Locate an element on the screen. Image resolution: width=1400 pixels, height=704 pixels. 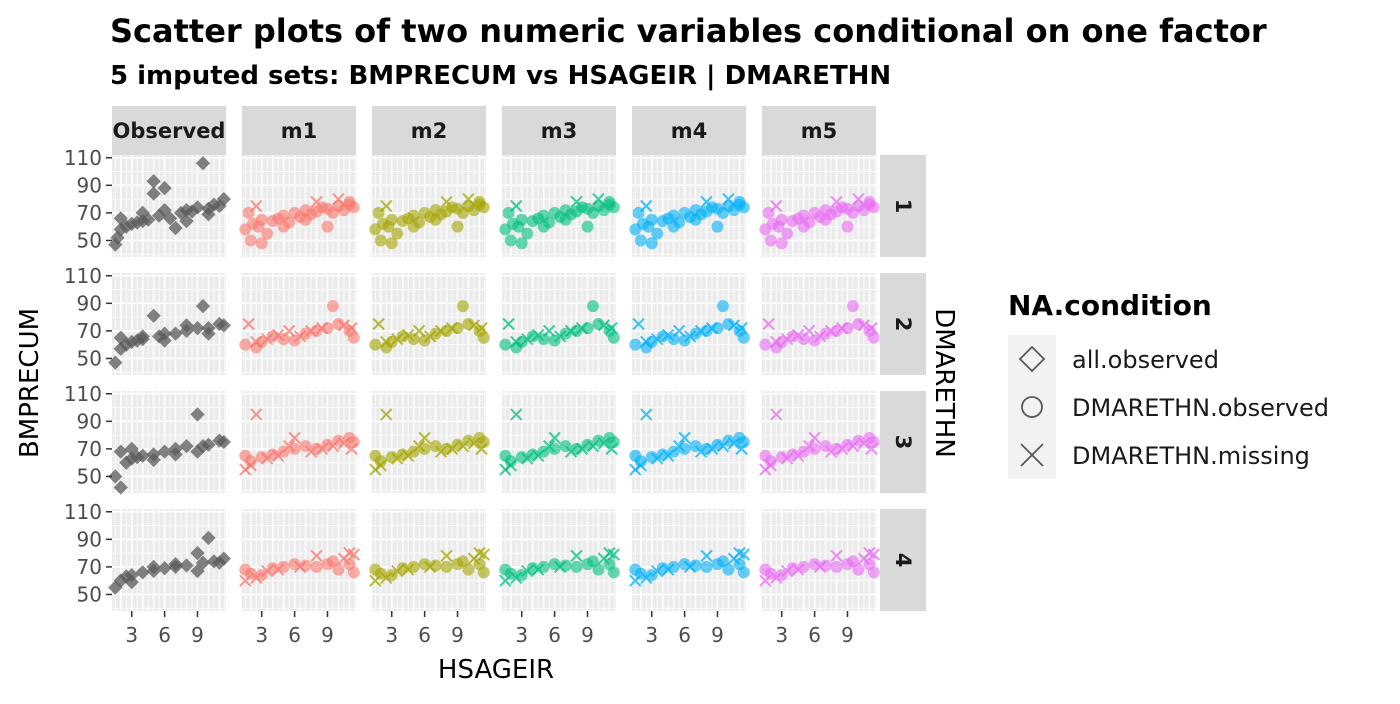
legend-key-circle-icon is located at coordinates (1032, 407).